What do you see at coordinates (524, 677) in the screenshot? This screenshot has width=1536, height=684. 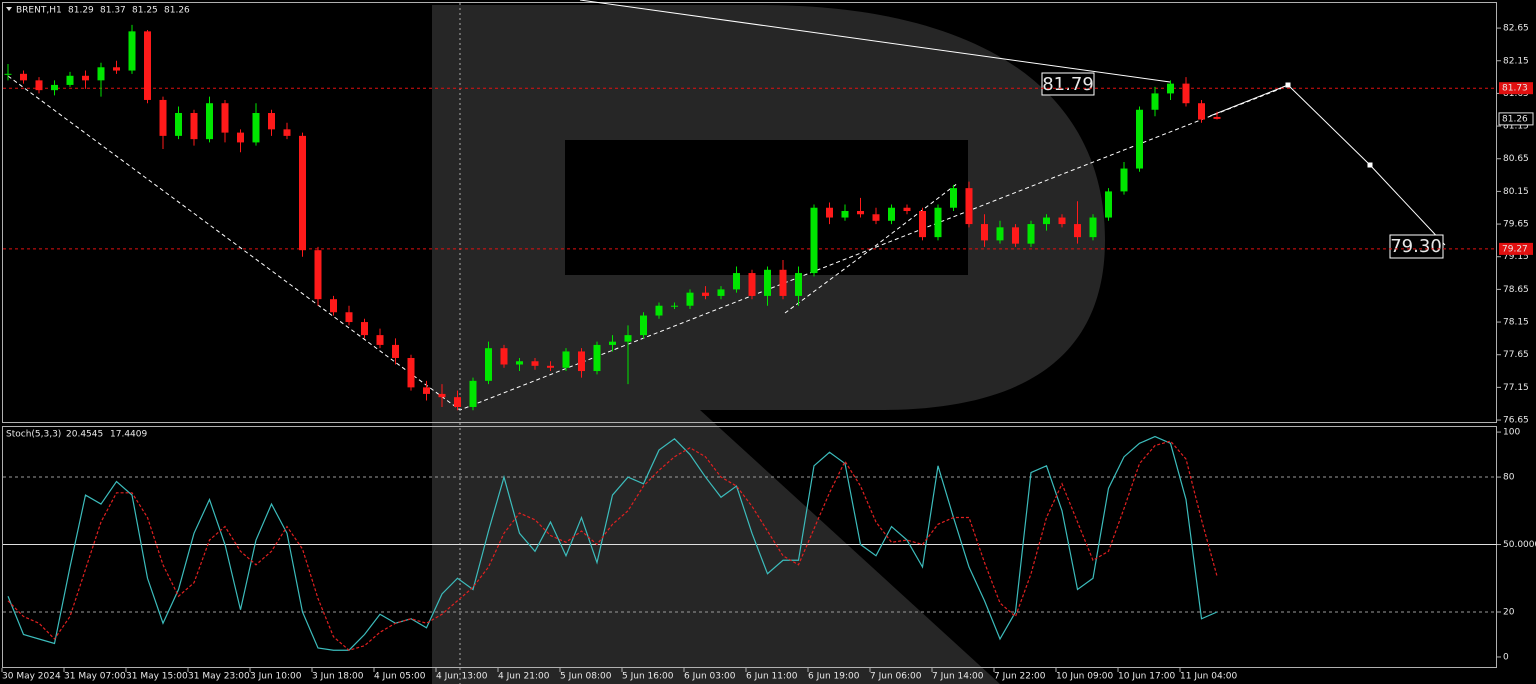 I see `x-tick-label: 4 Jun 21:00` at bounding box center [524, 677].